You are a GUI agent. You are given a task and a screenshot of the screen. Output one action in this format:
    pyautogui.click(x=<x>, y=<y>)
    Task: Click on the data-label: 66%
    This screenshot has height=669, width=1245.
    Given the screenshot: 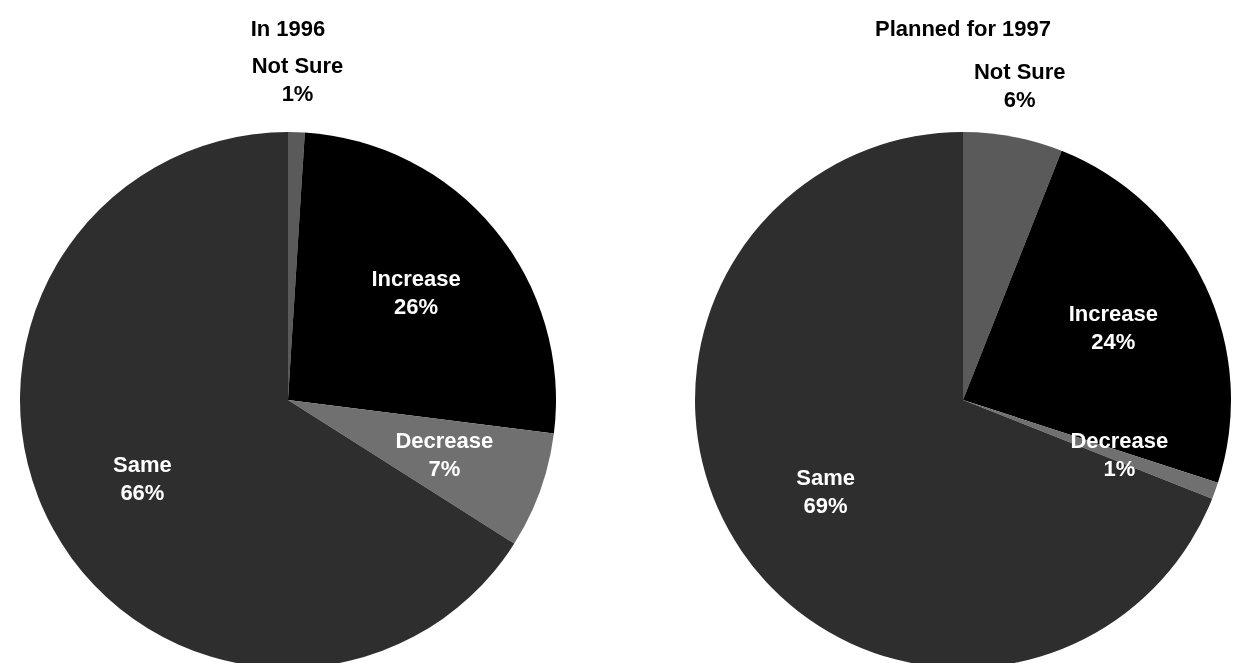 What is the action you would take?
    pyautogui.click(x=142, y=493)
    